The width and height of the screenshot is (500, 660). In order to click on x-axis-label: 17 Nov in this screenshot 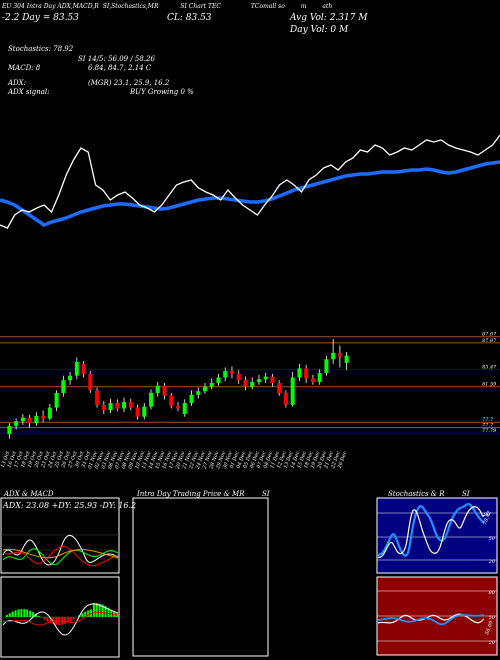, I will do `click(174, 459)`.